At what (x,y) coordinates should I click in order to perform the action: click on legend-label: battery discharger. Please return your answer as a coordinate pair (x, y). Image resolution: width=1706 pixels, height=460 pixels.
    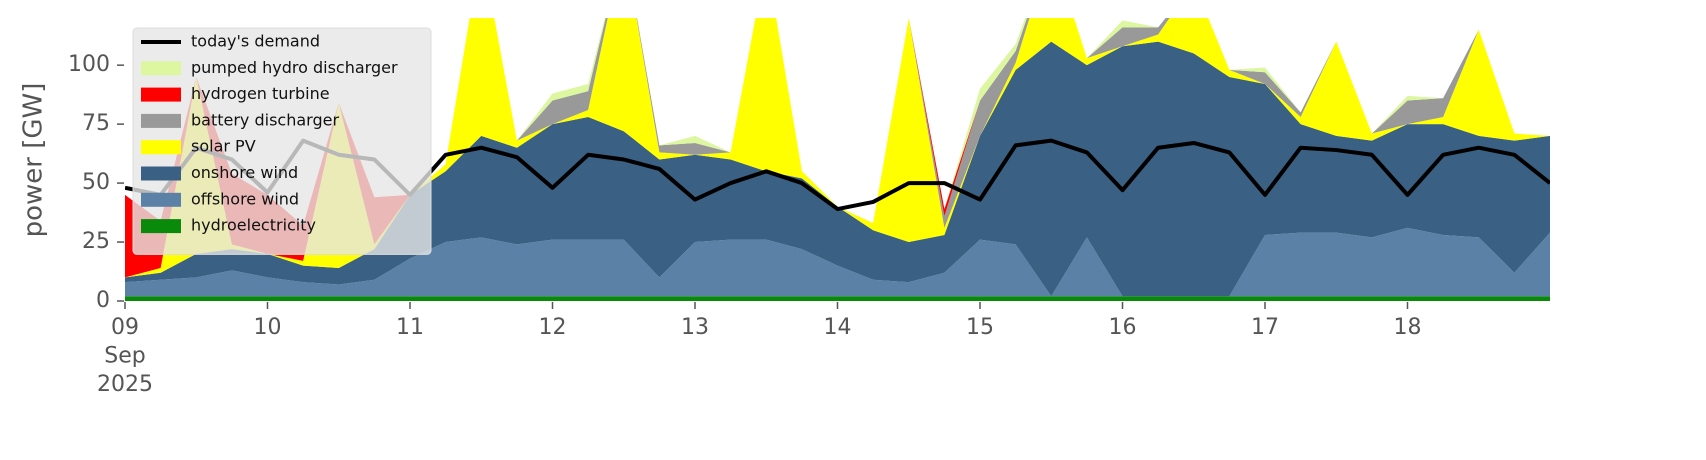
    Looking at the image, I should click on (265, 119).